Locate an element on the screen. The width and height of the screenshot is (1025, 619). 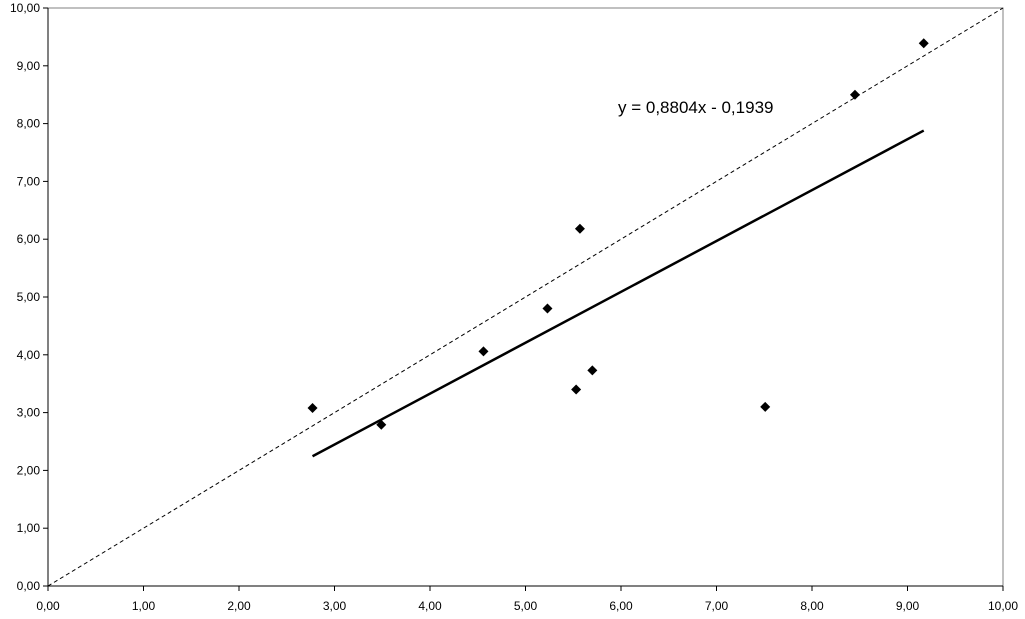
x-tick-label: 7,00 is located at coordinates (717, 606).